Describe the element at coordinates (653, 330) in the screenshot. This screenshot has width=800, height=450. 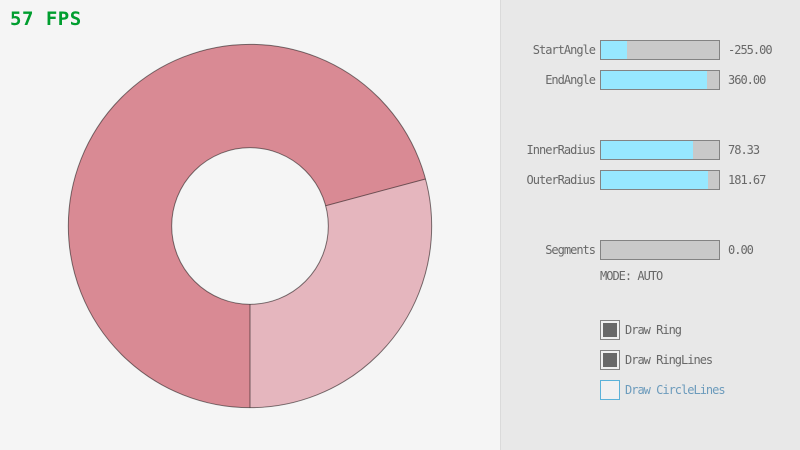
I see `draw-ring-checkbox-label: Draw Ring` at that location.